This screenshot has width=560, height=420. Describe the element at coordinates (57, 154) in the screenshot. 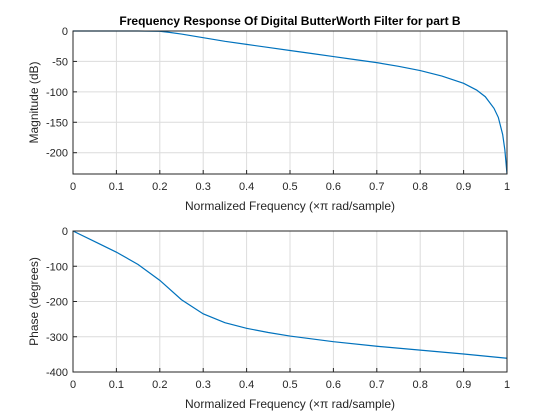

I see `magnitude-y-tick-label: -200` at that location.